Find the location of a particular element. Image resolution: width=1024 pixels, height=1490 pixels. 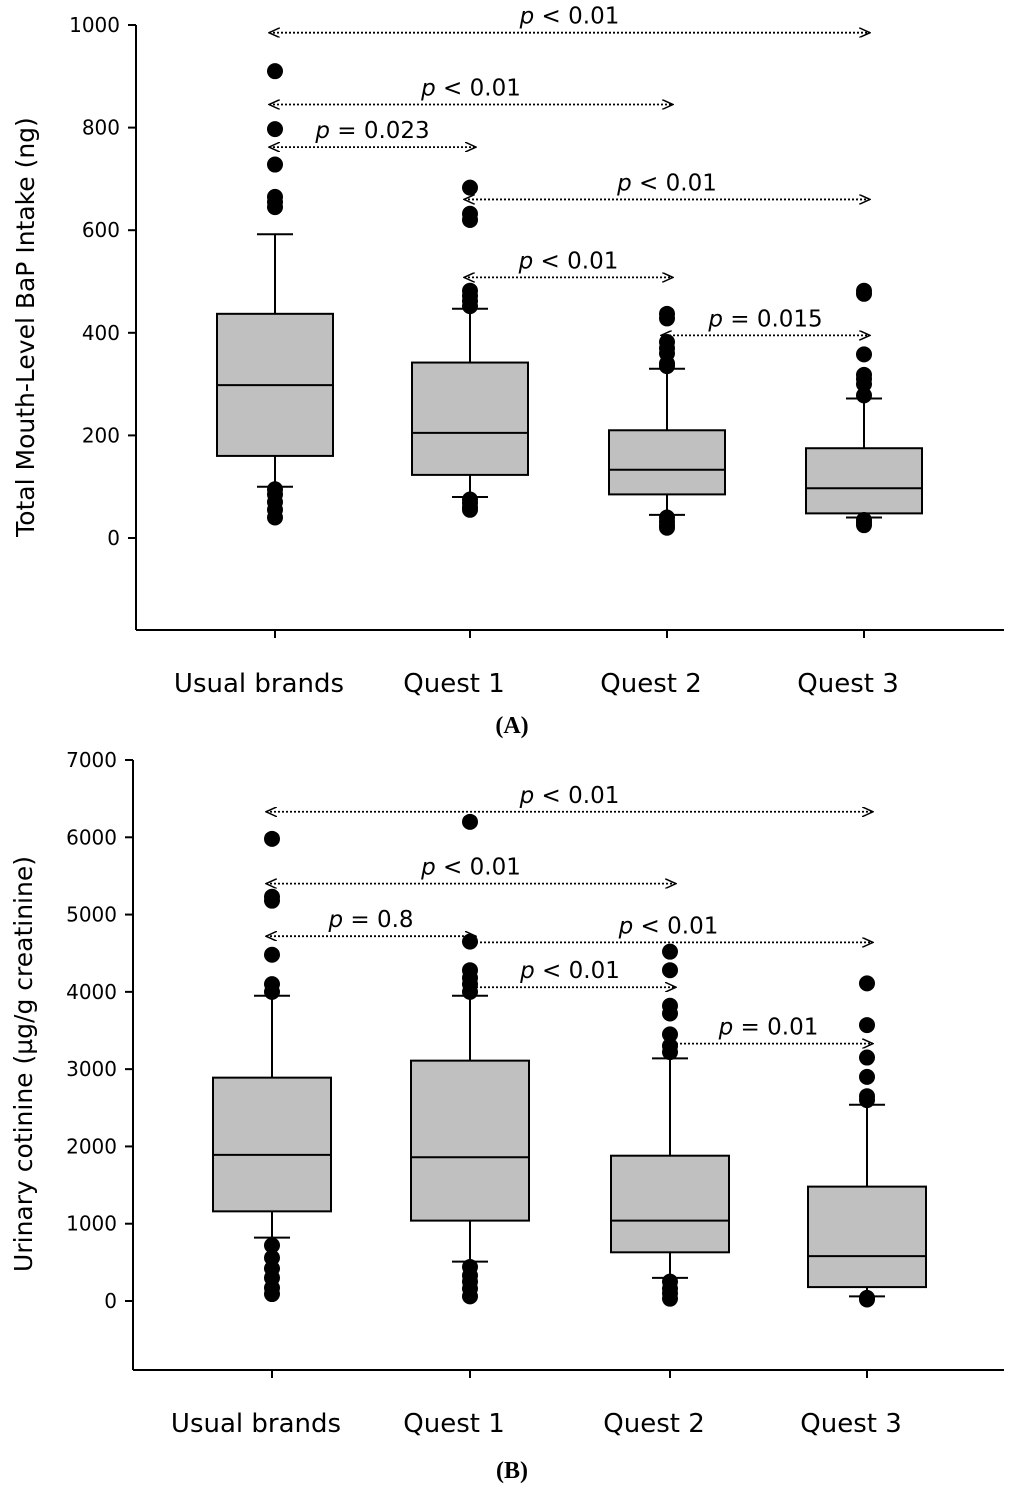

panel-b-y-tick-label: 5000 is located at coordinates (91, 915).